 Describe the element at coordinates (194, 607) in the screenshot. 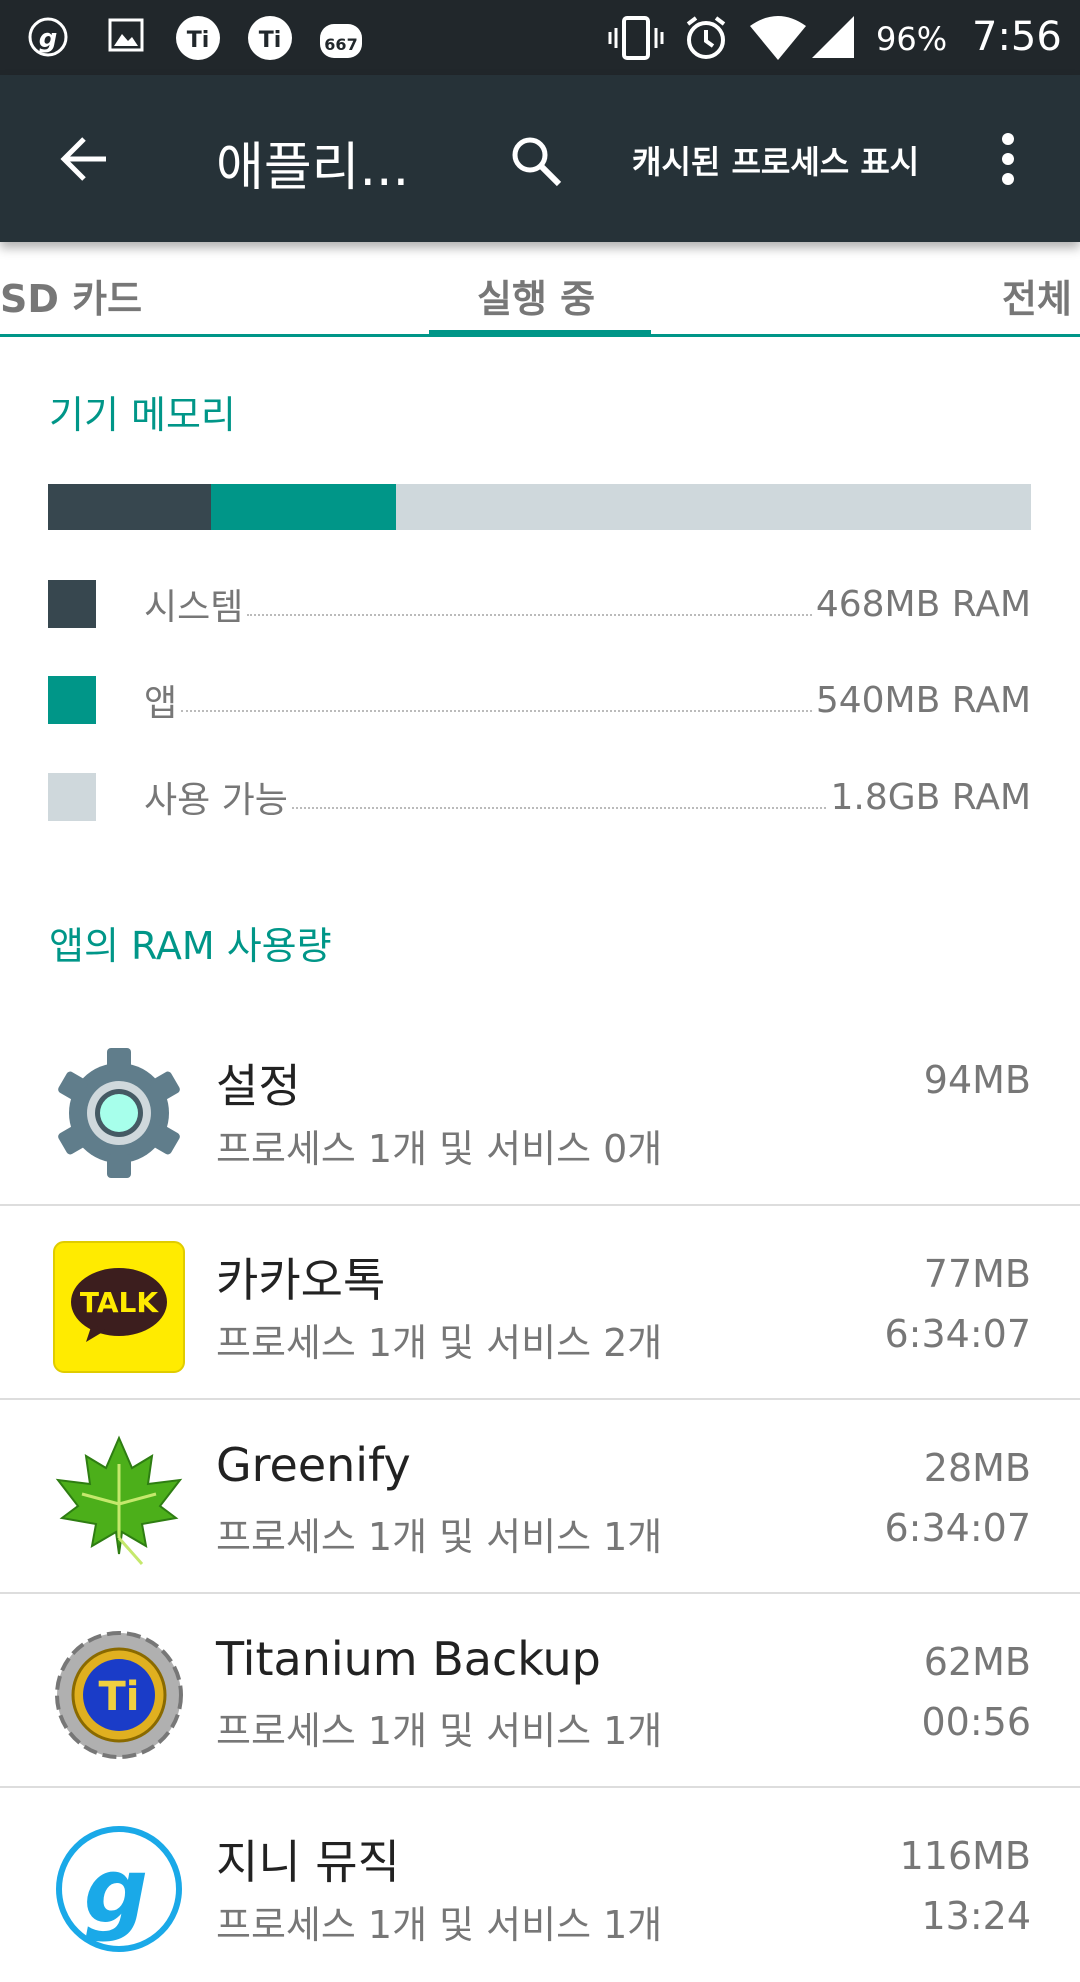

I see `legend-label: 시스템` at that location.